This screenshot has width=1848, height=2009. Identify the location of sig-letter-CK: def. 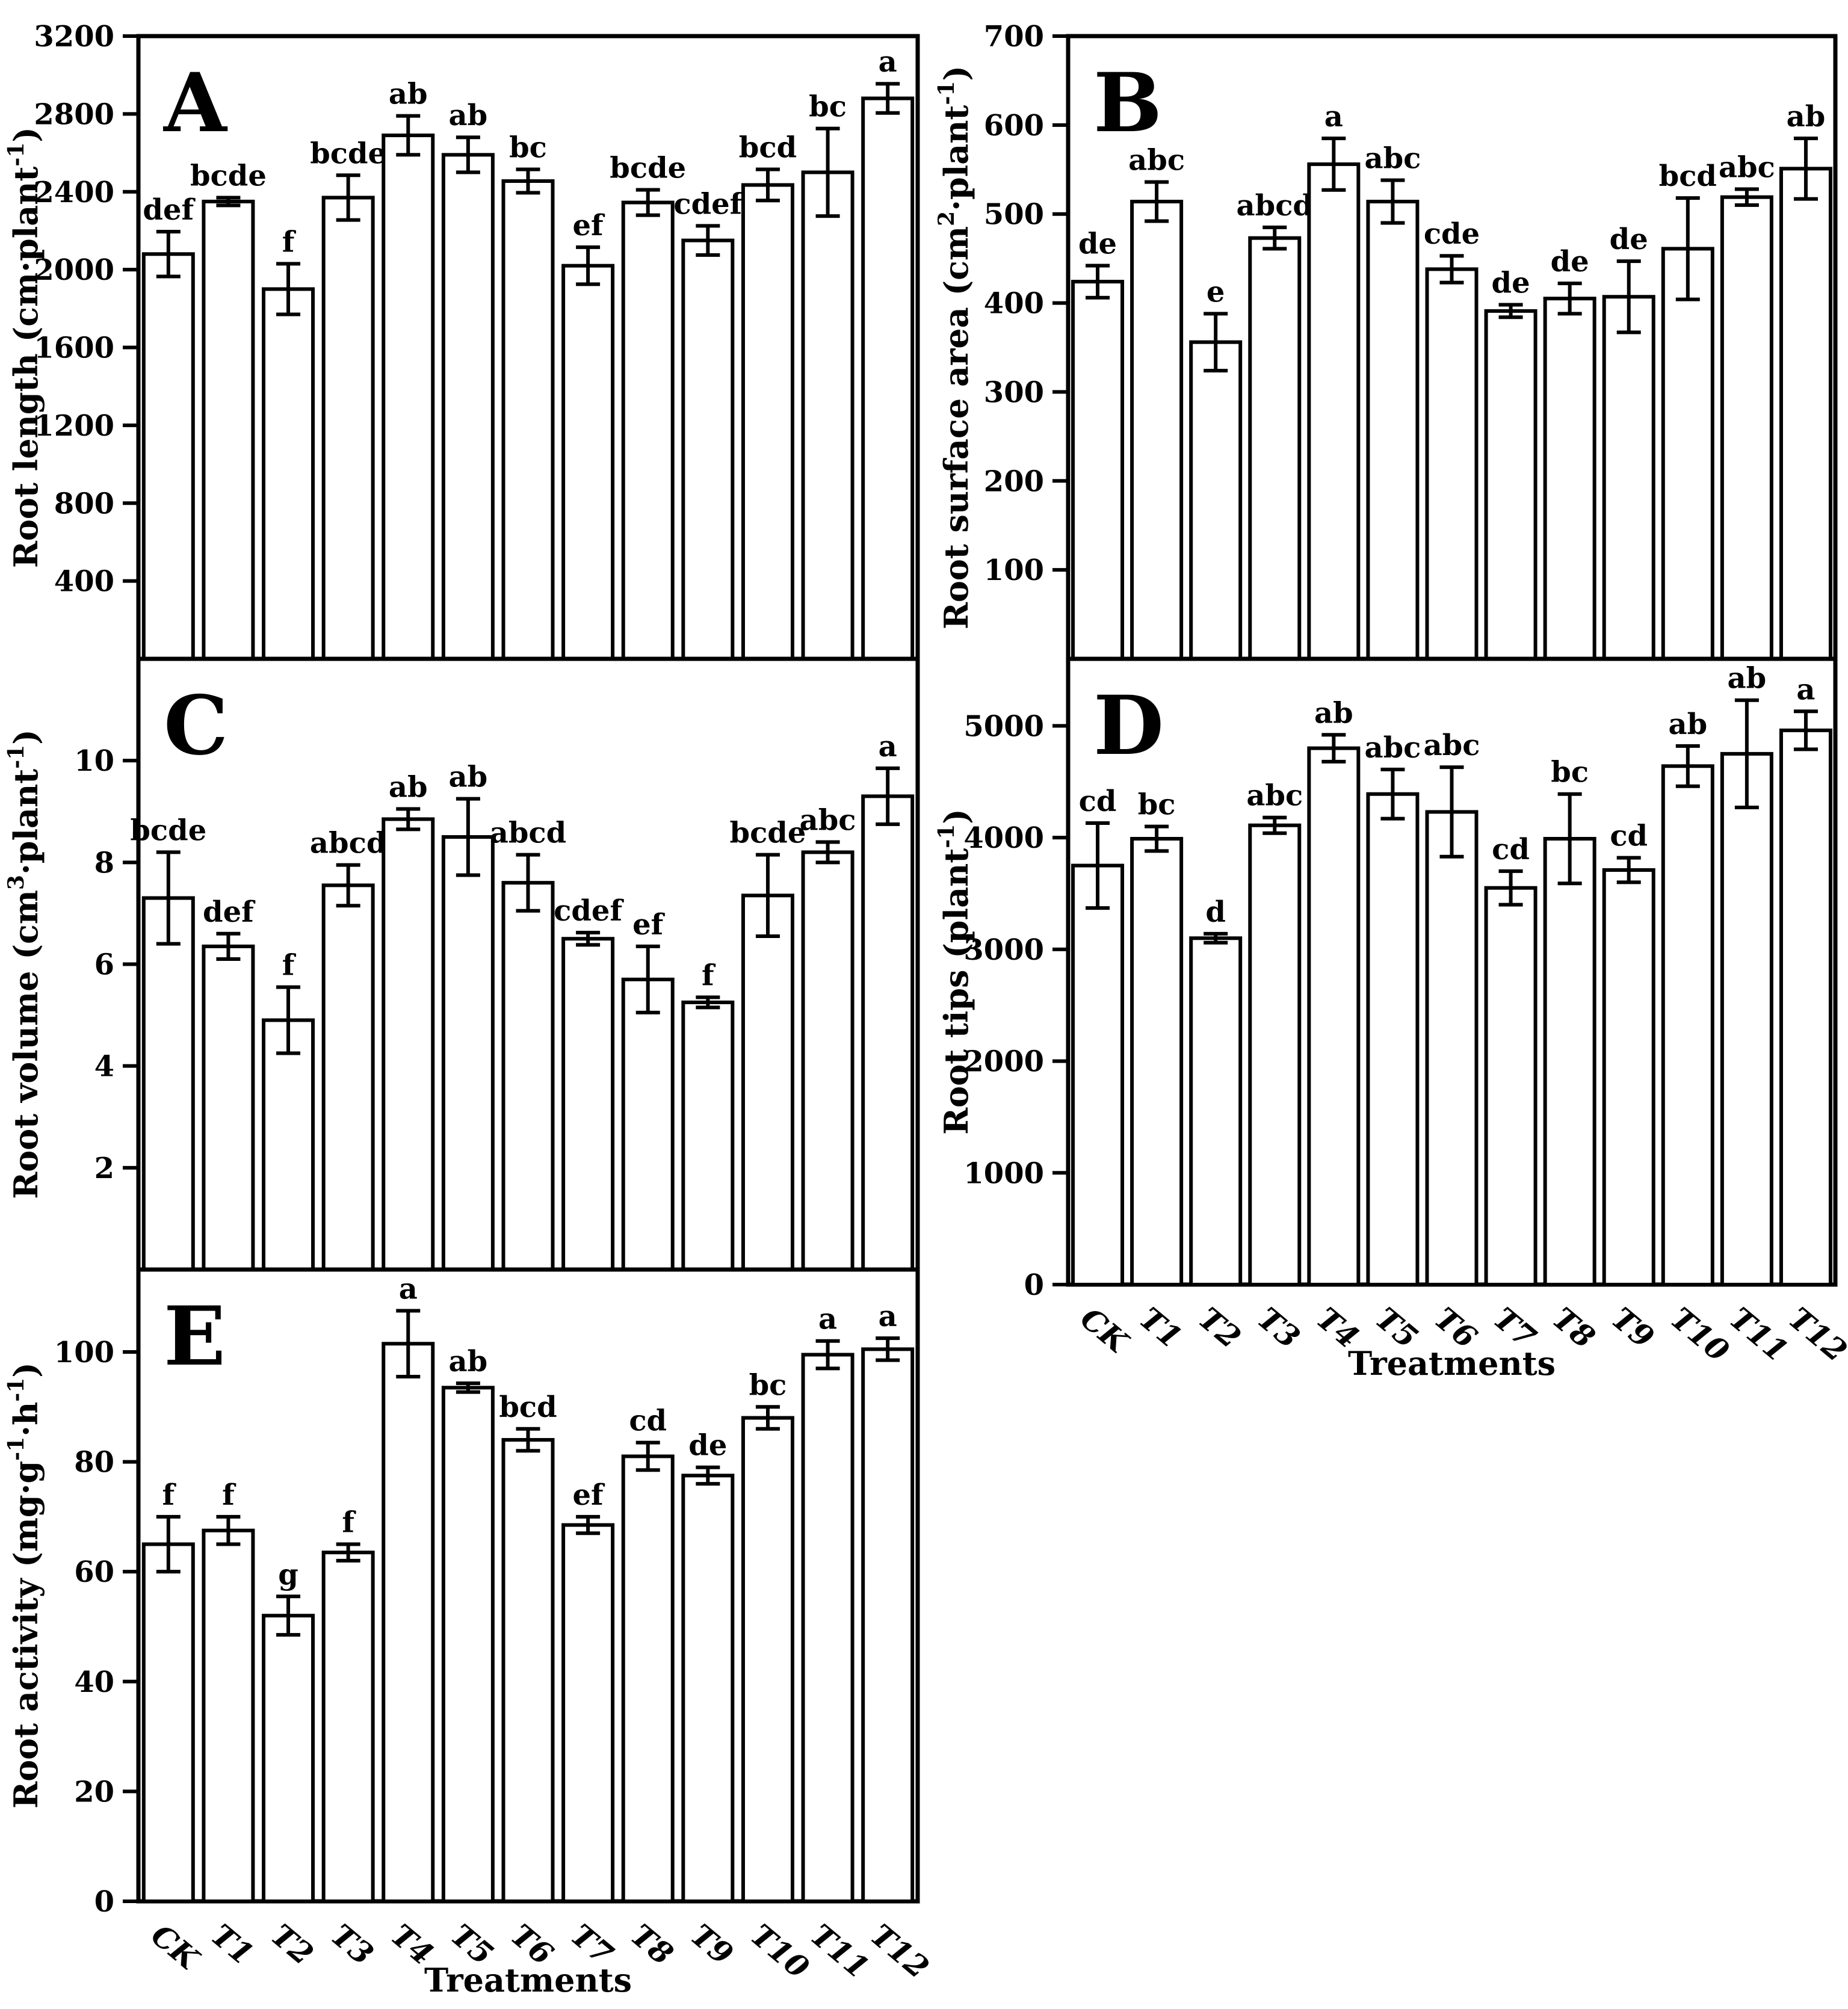
(169, 210).